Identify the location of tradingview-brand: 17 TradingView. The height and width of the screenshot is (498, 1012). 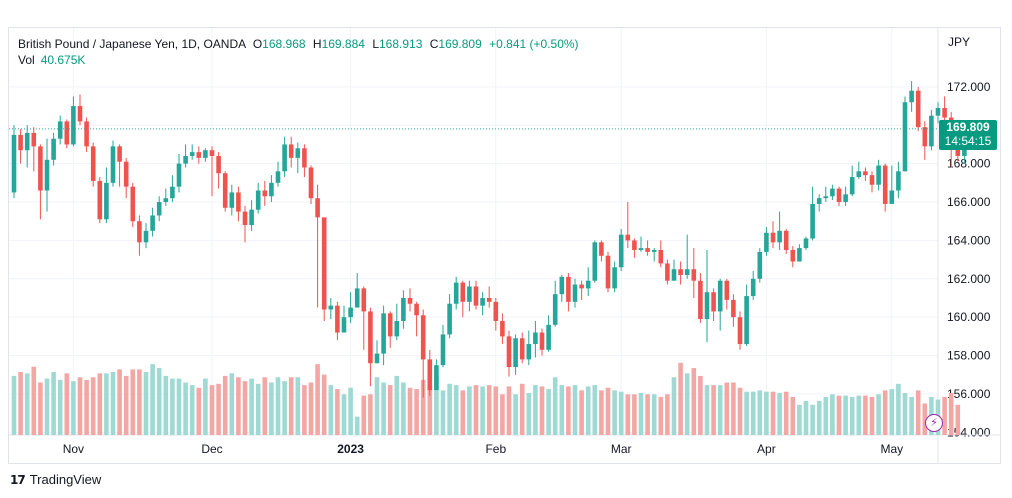
(55, 479).